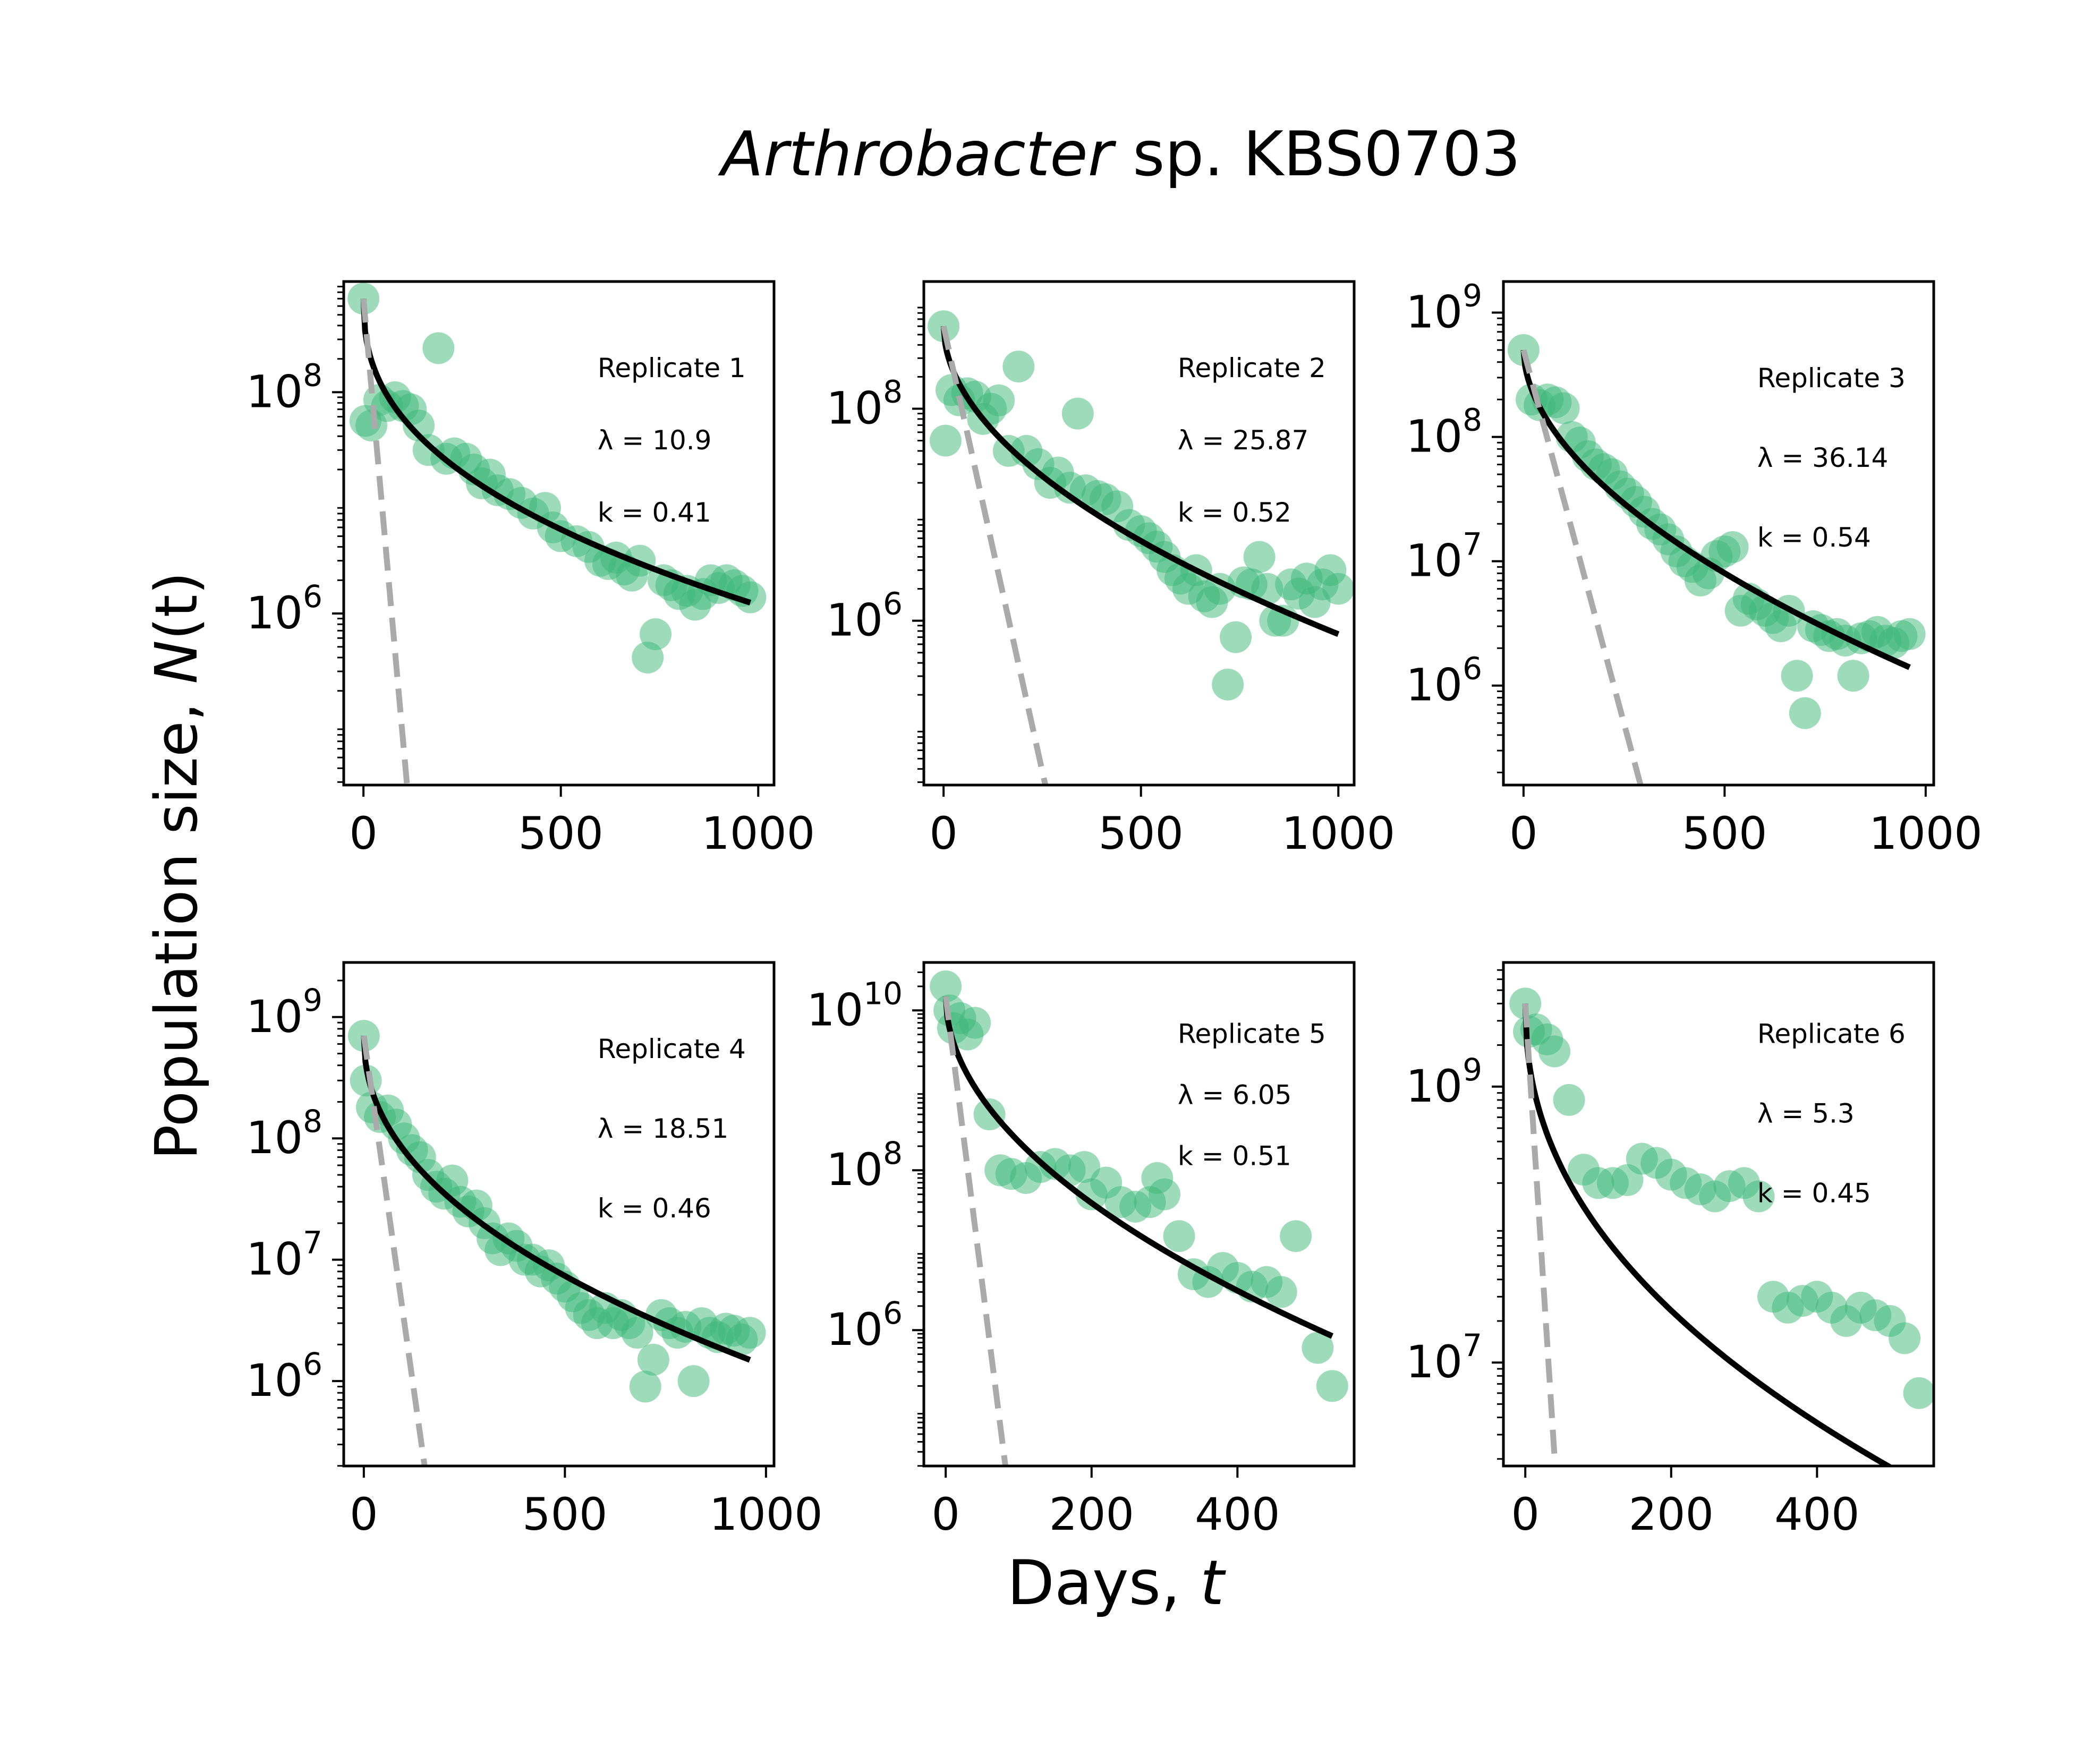 The height and width of the screenshot is (1739, 2100). What do you see at coordinates (1117, 1583) in the screenshot?
I see `x-axis-label: Days, t` at bounding box center [1117, 1583].